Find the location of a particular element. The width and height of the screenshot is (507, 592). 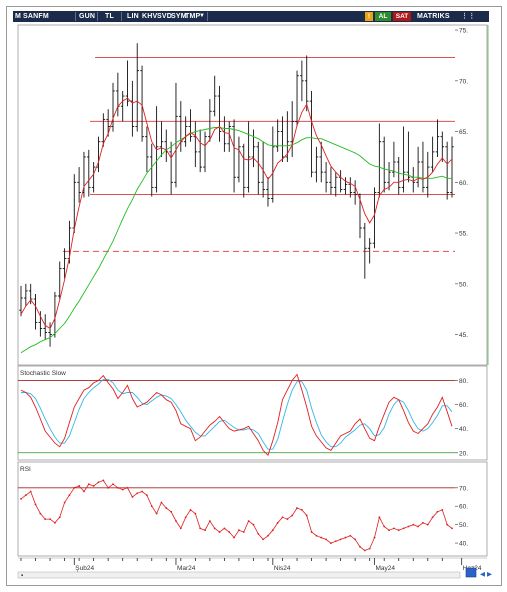

stochastic-tick-label: 80. is located at coordinates (463, 381).